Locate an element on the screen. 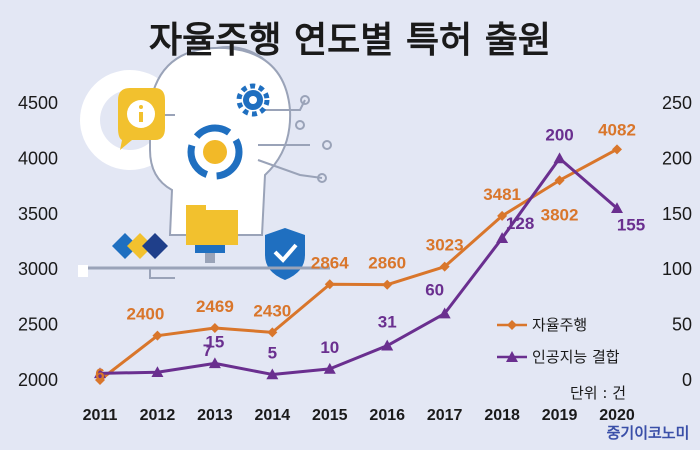 The image size is (700, 450). x-tick-label: 2019 is located at coordinates (560, 415).